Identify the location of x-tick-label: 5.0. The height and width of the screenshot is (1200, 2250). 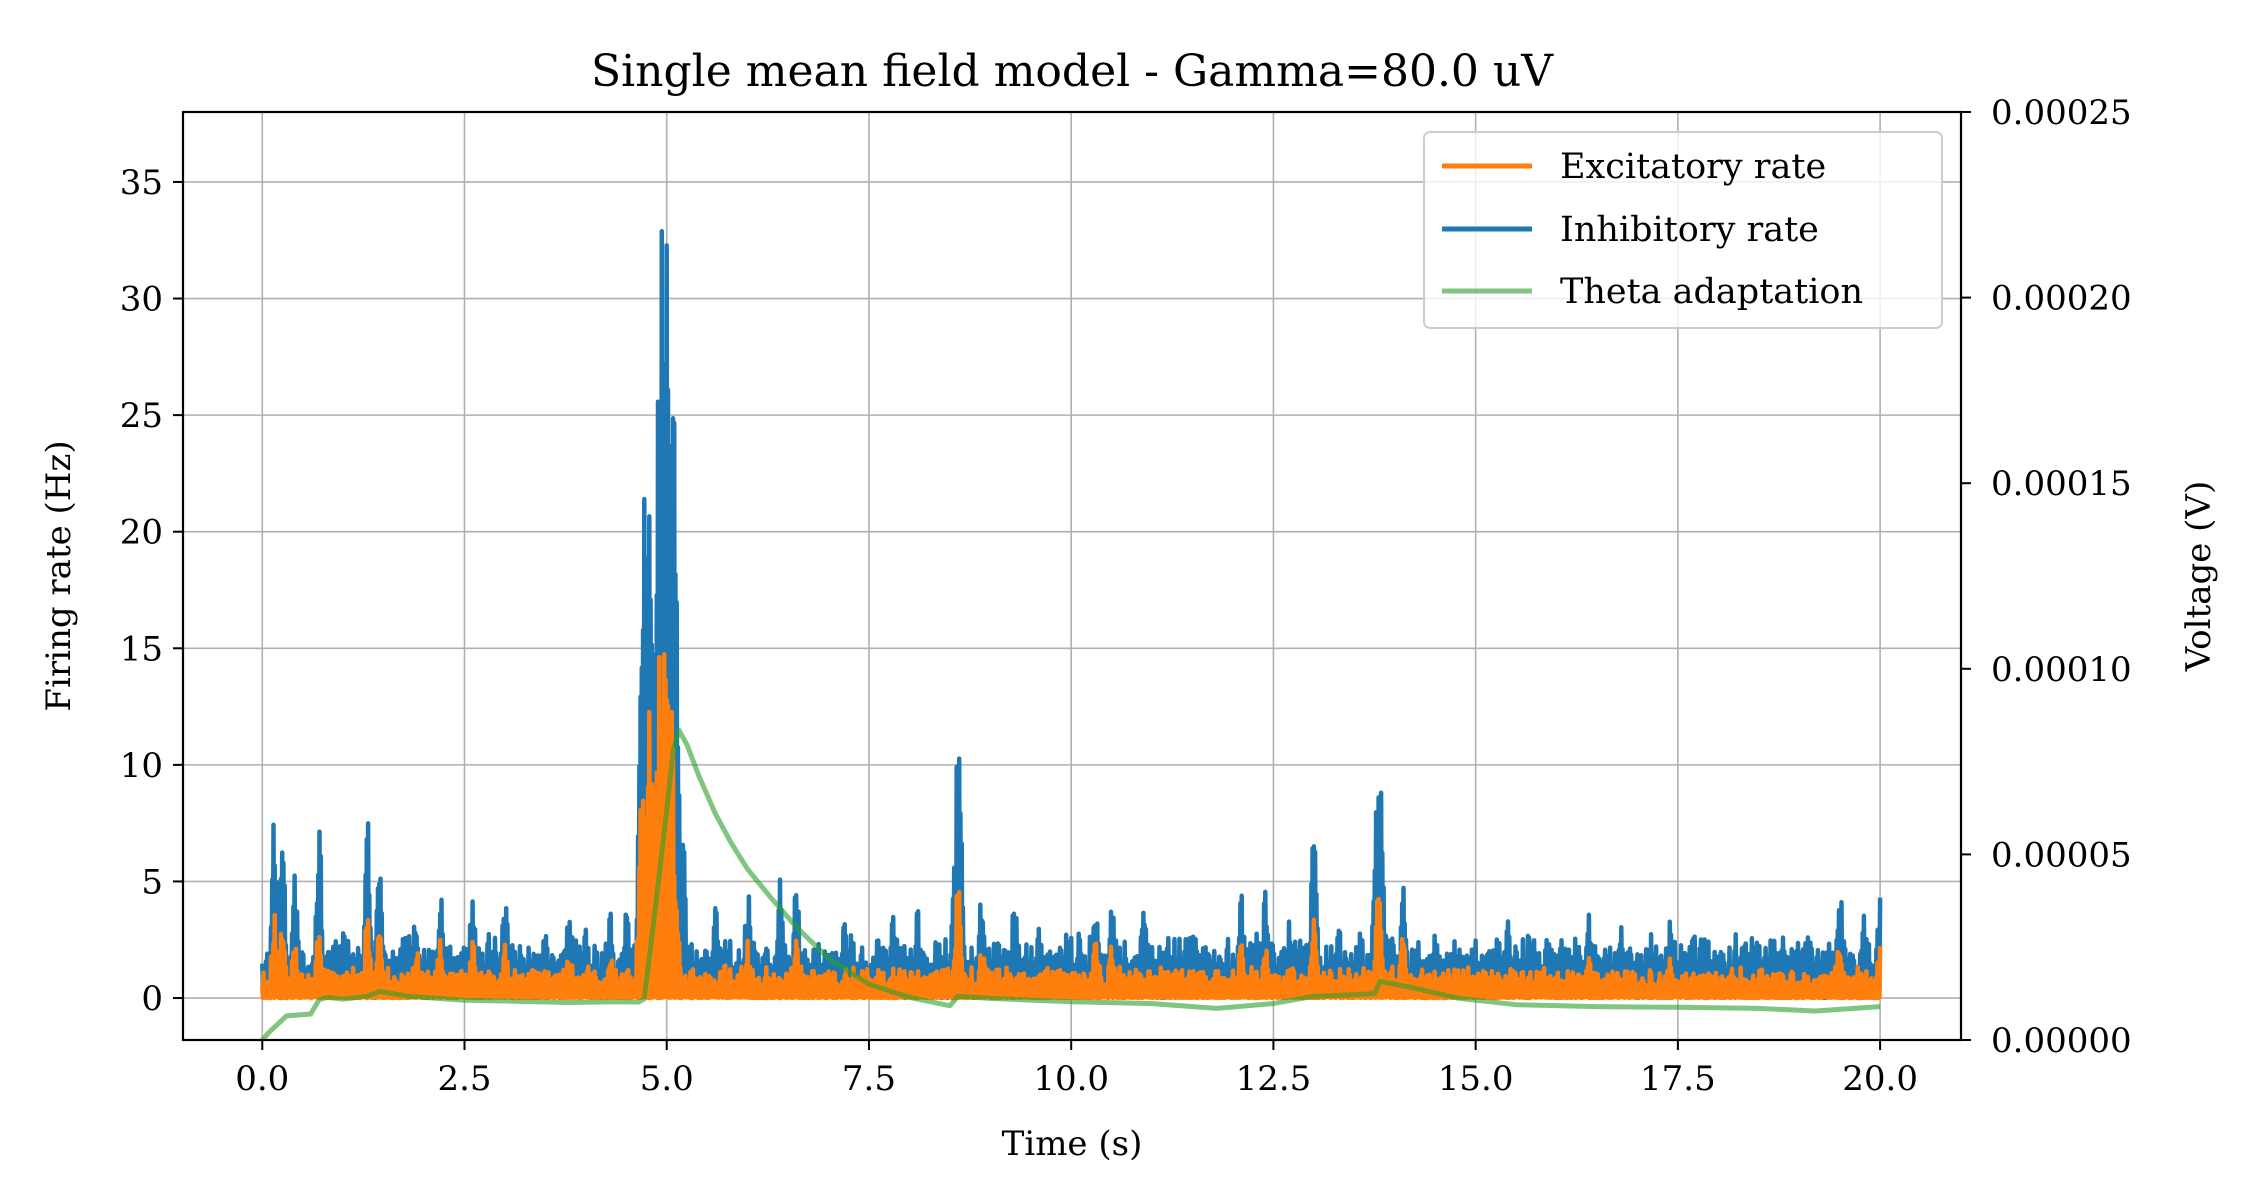
(667, 1079).